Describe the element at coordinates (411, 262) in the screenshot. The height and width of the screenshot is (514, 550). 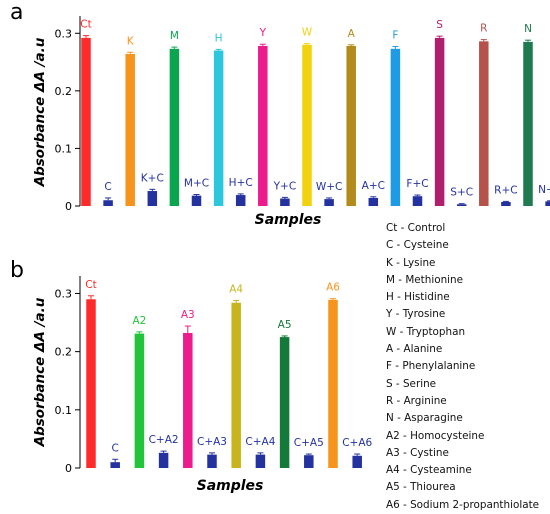
I see `legend-entry: K - Lysine` at that location.